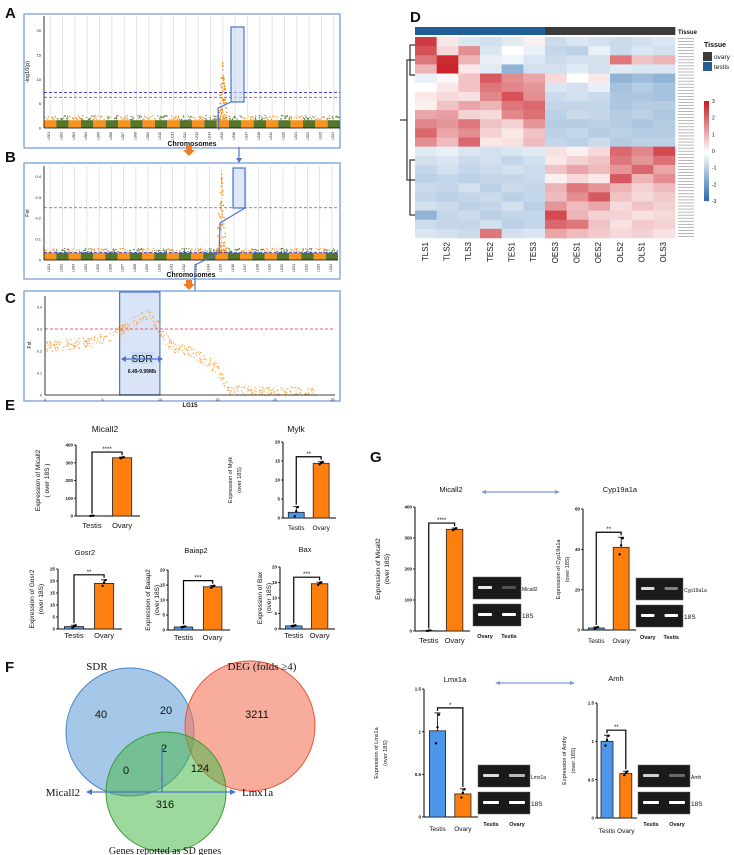  What do you see at coordinates (40, 260) in the screenshot?
I see `y-tick-label: 0` at bounding box center [40, 260].